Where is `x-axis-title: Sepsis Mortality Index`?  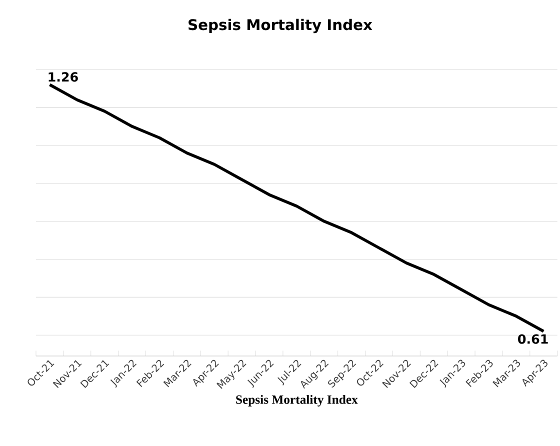 x-axis-title: Sepsis Mortality Index is located at coordinates (297, 400).